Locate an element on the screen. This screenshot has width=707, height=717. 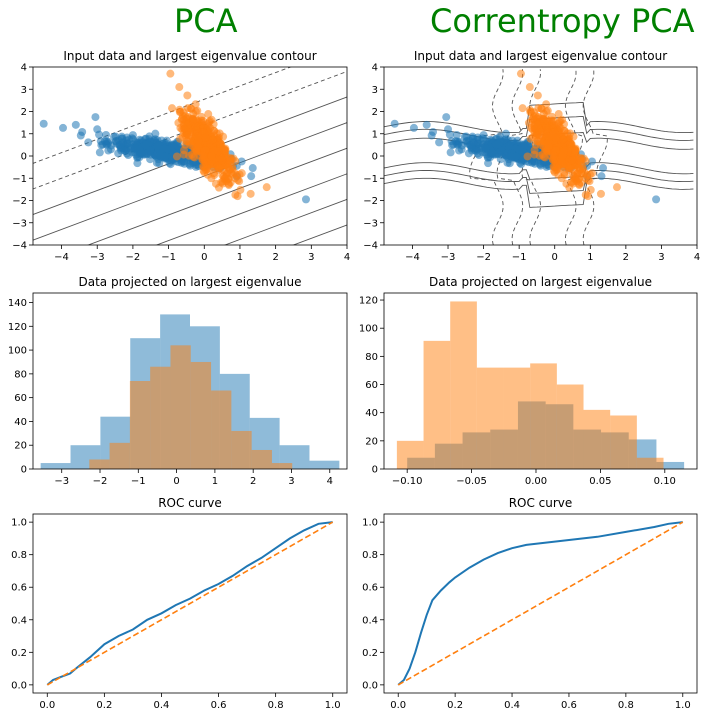
y-tick-label: 120 is located at coordinates (17, 327).